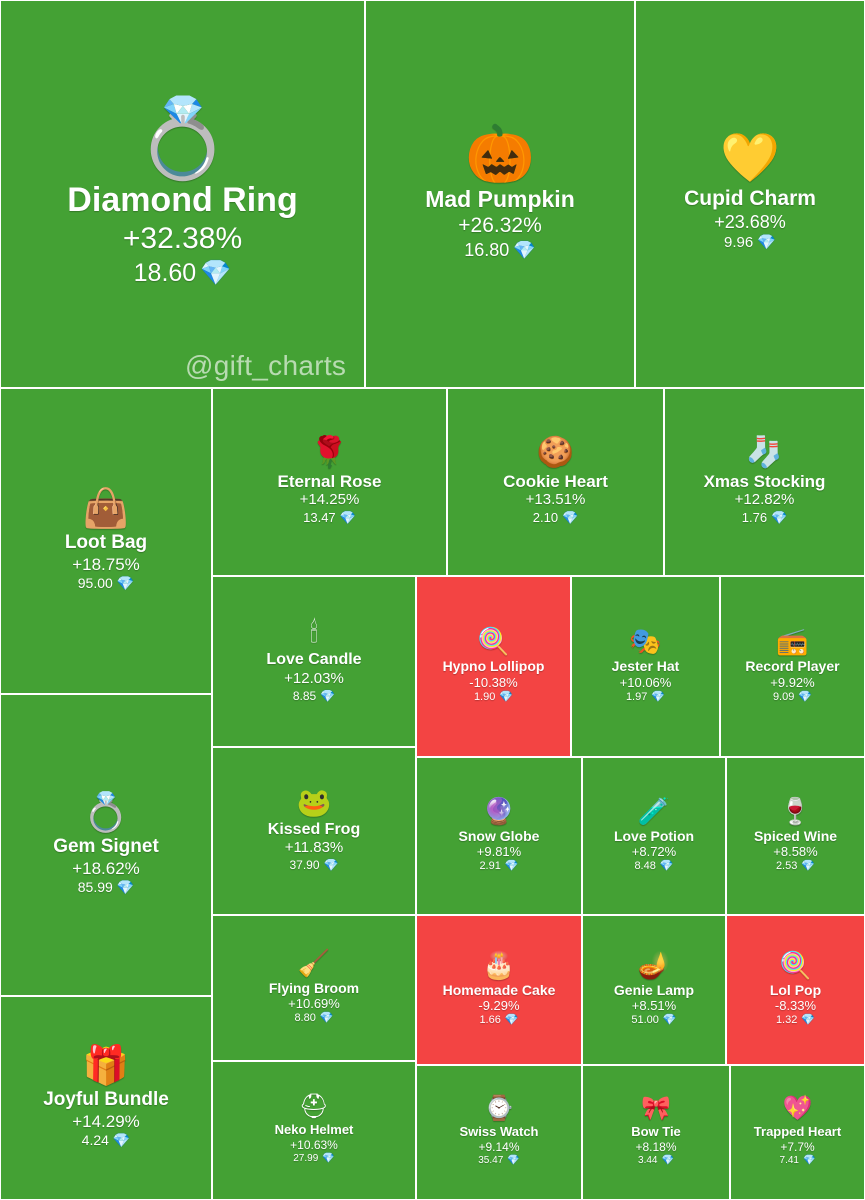 The image size is (865, 1200). Describe the element at coordinates (739, 242) in the screenshot. I see `tile-price-value: 9.96` at that location.